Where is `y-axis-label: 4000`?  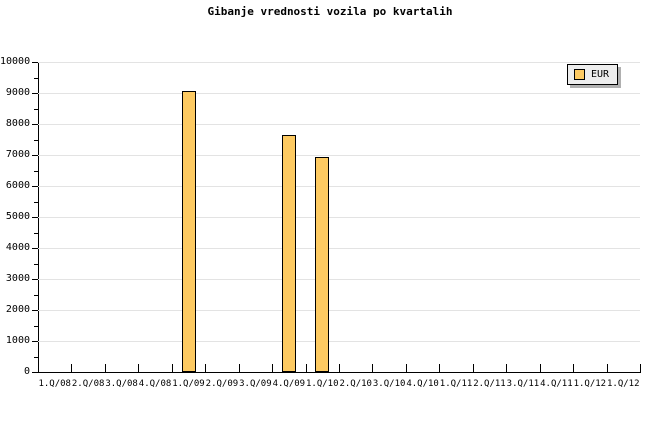
y-axis-label: 4000 is located at coordinates (17, 247).